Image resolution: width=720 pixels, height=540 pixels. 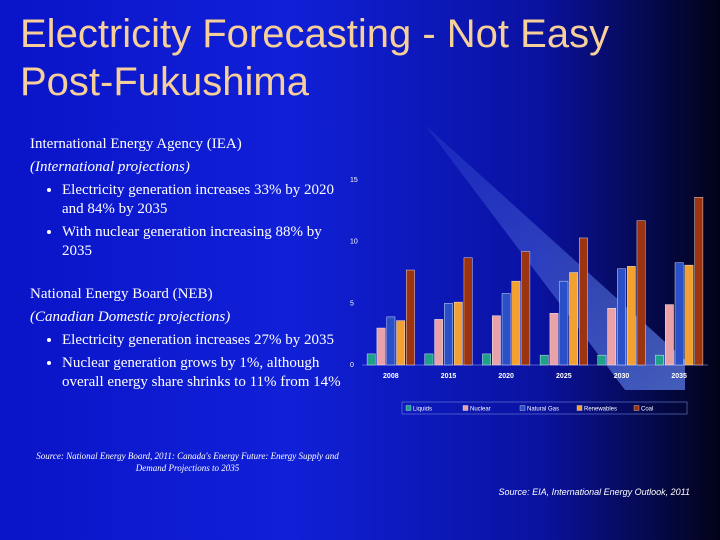 I want to click on legend-label: Coal, so click(x=647, y=410).